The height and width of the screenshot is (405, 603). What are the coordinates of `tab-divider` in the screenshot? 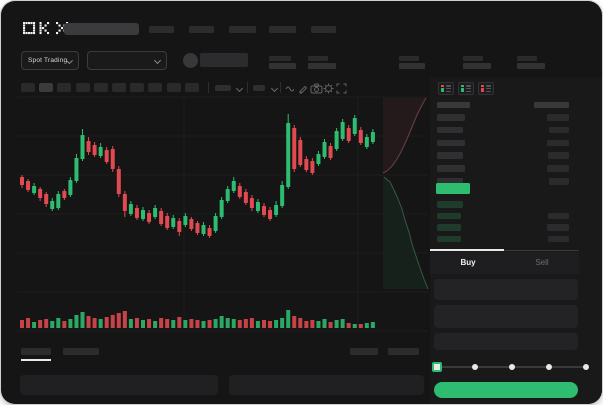 It's located at (504, 250).